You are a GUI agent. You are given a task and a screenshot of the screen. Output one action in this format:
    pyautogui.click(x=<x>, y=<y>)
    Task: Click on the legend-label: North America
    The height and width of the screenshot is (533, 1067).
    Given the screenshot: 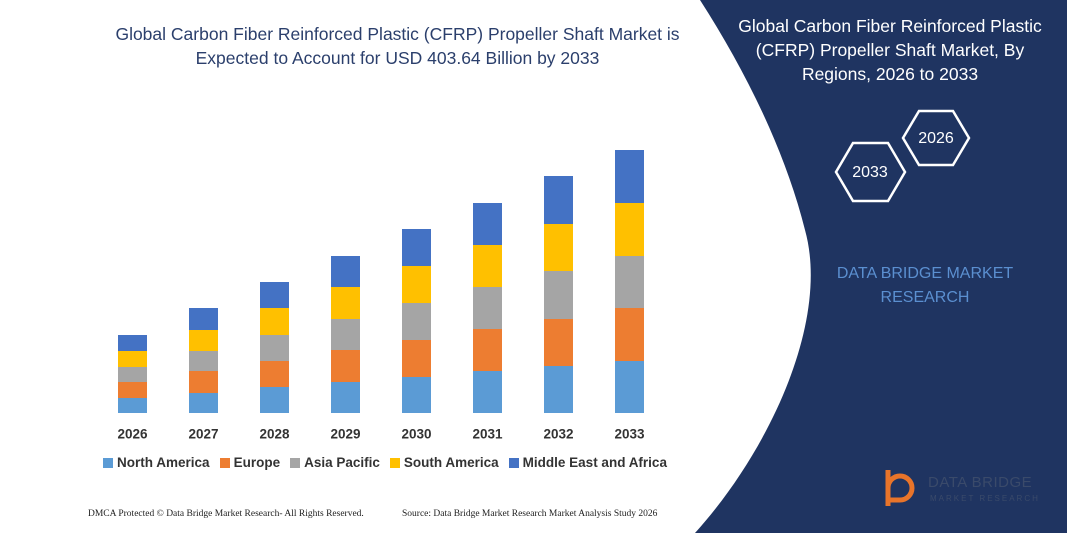 What is the action you would take?
    pyautogui.click(x=163, y=462)
    